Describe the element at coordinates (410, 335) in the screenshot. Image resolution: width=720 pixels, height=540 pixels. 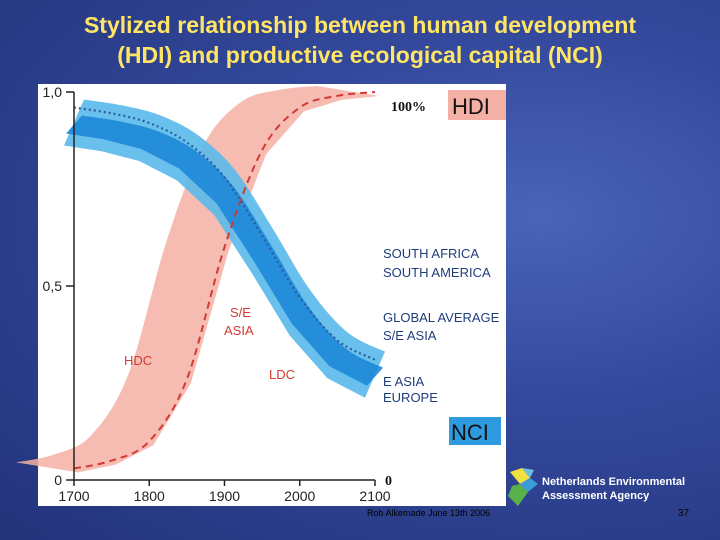
I see `region-label: S/E ASIA` at that location.